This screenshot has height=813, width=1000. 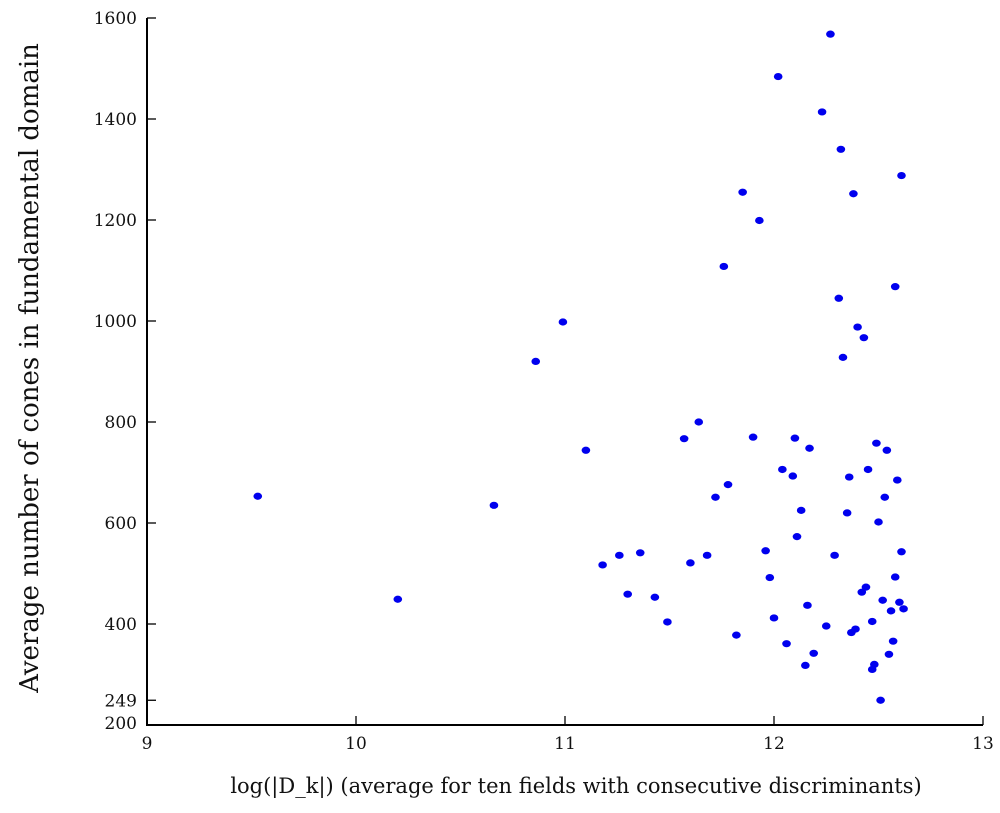 What do you see at coordinates (565, 744) in the screenshot?
I see `x-tick-label-11: 11` at bounding box center [565, 744].